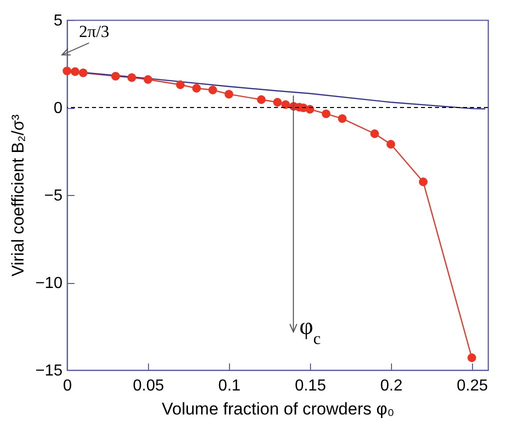 Image resolution: width=525 pixels, height=435 pixels. I want to click on y-tick-label: 0, so click(58, 108).